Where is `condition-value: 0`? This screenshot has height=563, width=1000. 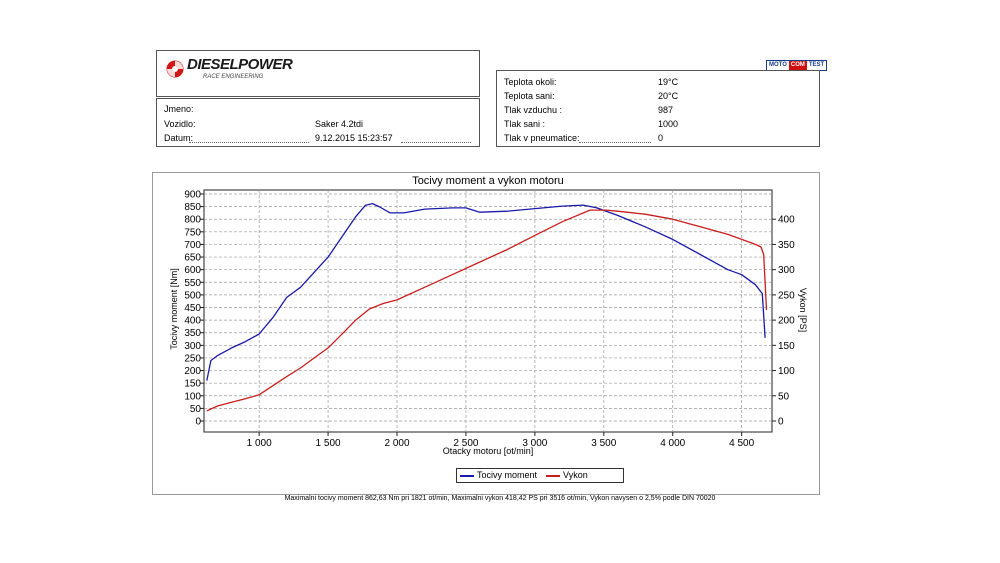
condition-value: 0 is located at coordinates (661, 138).